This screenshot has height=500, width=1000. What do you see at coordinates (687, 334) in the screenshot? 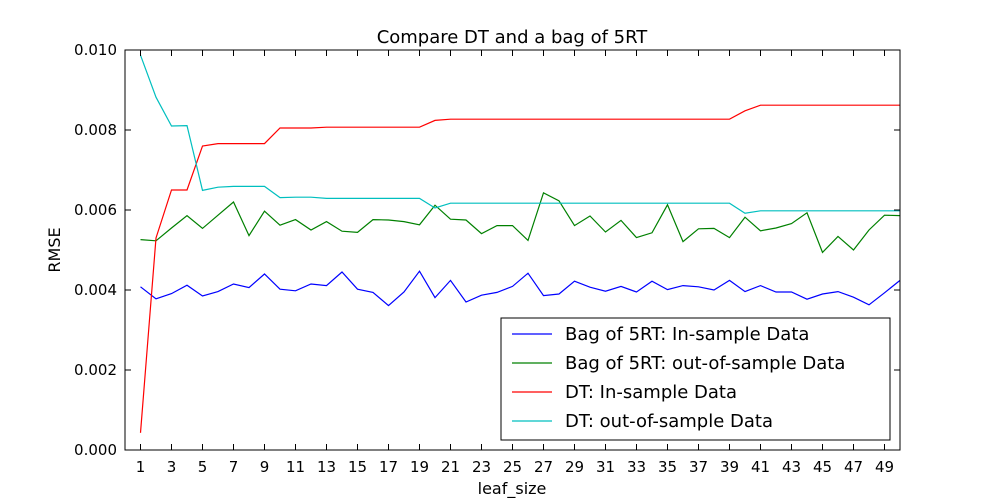
I see `legend-label-0: Bag of 5RT: In-sample Data` at bounding box center [687, 334].